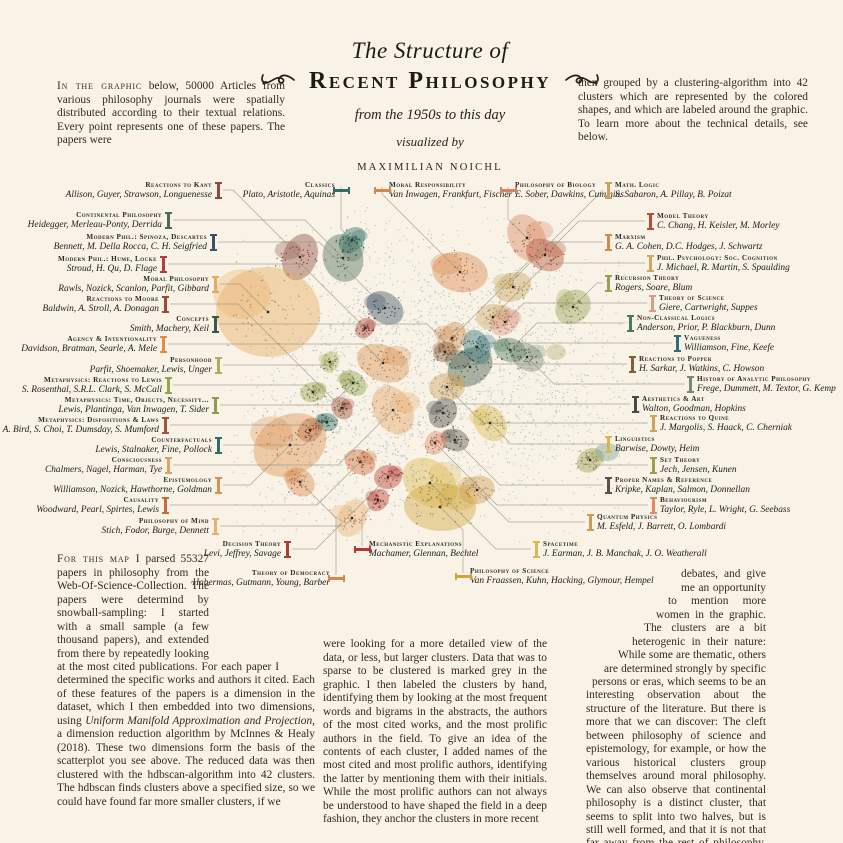  Describe the element at coordinates (556, 185) in the screenshot. I see `cluster-title: Philosophy of Biology` at that location.